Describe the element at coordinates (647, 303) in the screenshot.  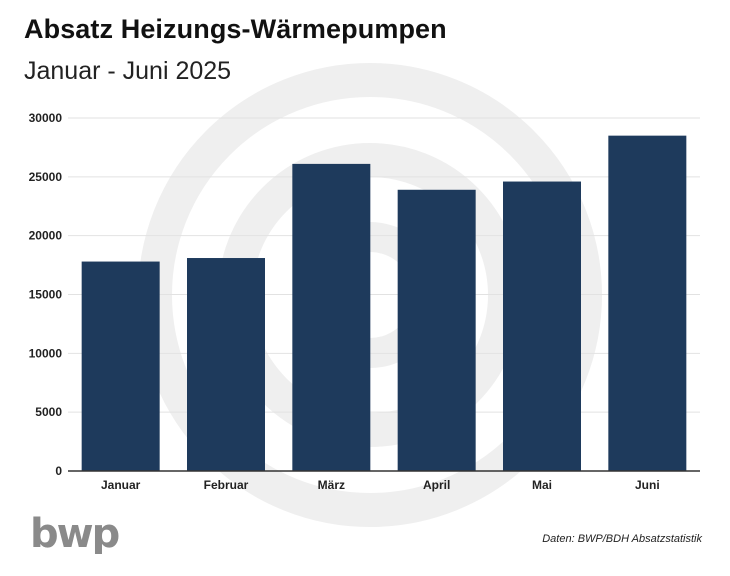
I see `bar-juni` at that location.